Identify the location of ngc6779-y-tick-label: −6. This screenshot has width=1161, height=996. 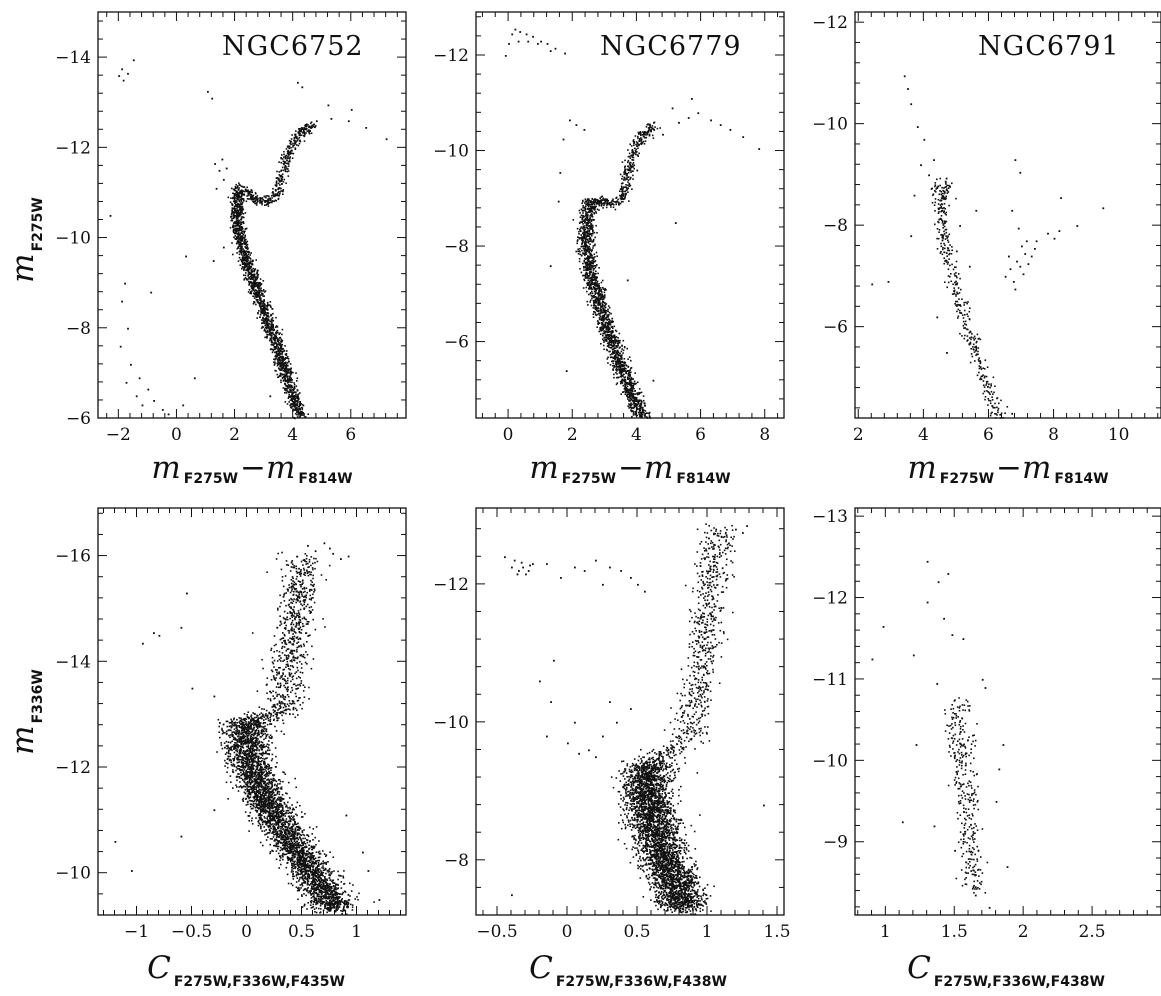
(456, 343).